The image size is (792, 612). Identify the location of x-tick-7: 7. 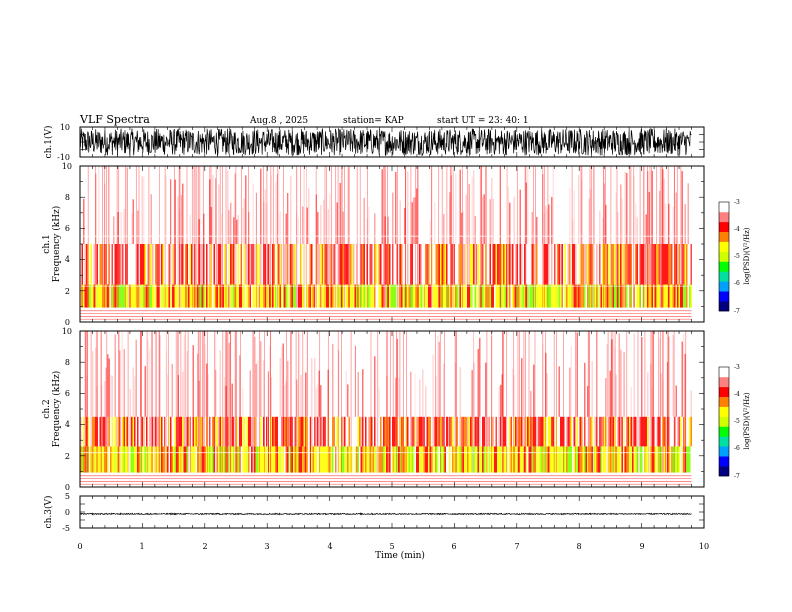
(516, 546).